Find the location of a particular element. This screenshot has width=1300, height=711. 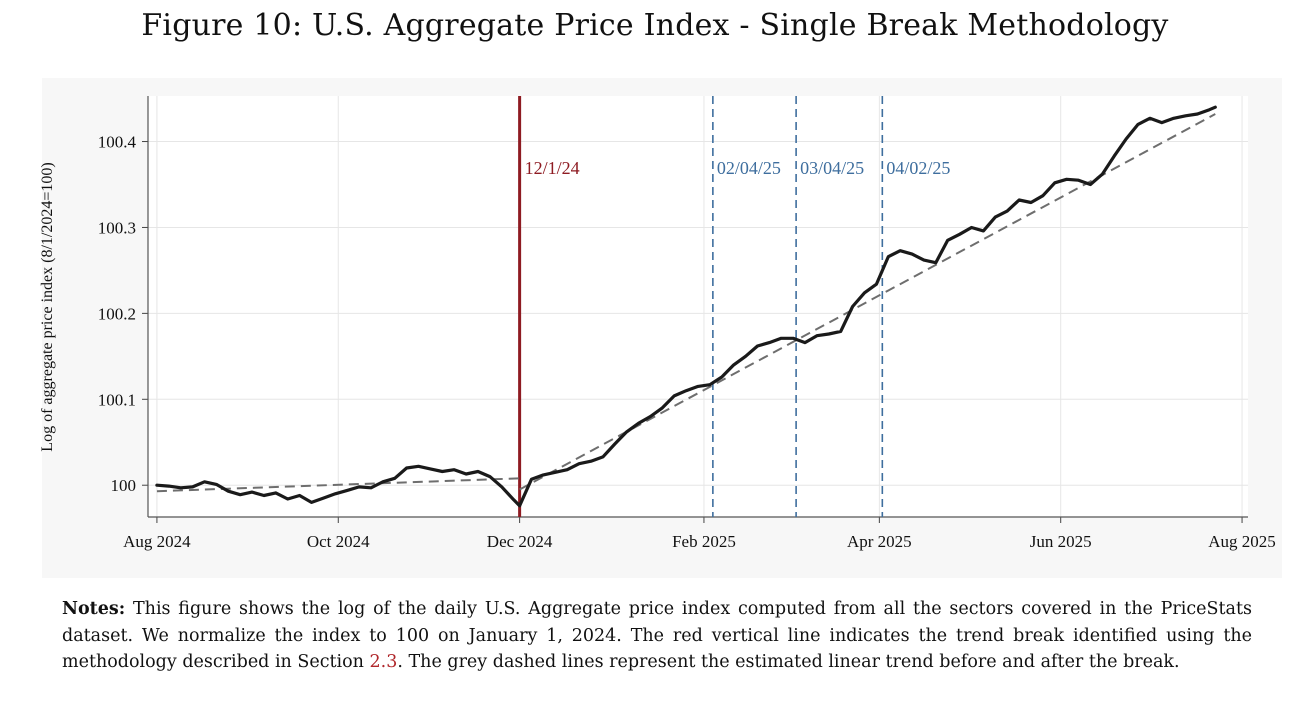

x-tick-label: Aug 2024 is located at coordinates (157, 541).